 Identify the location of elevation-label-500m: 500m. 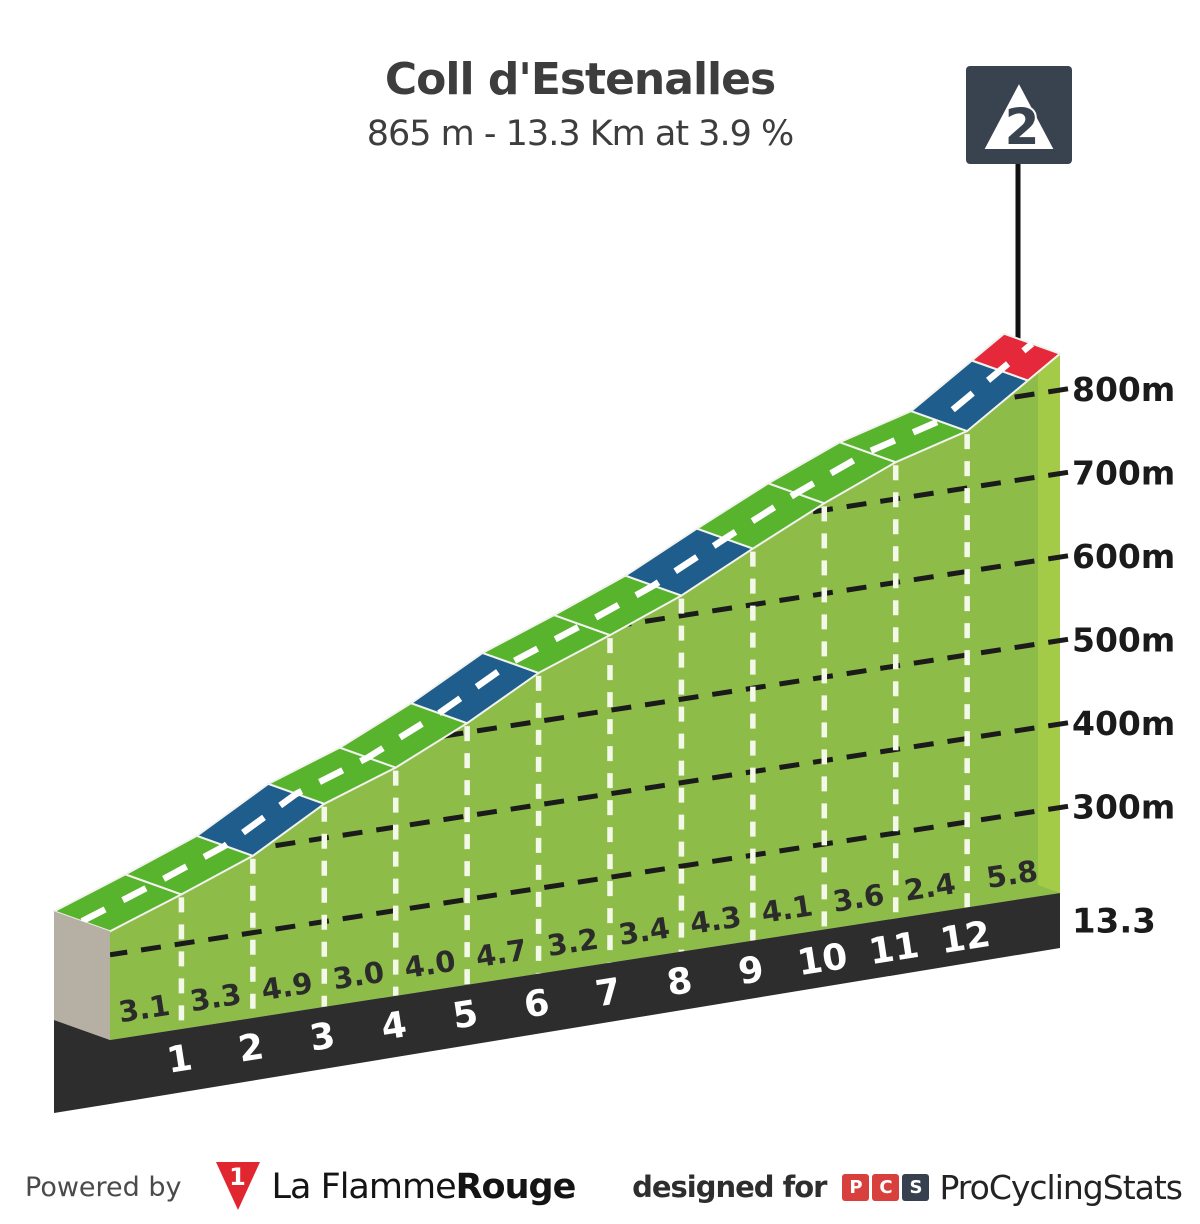
(1123, 640).